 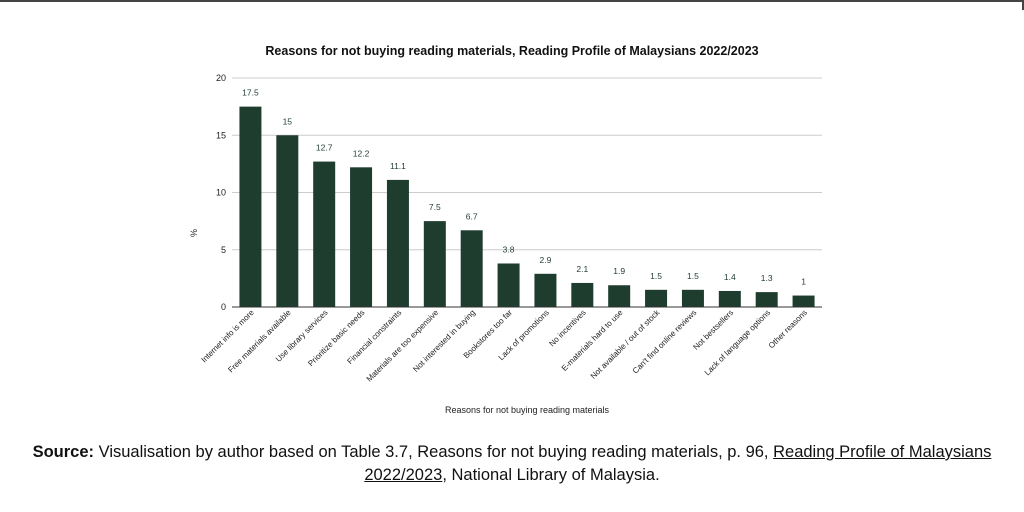 What do you see at coordinates (551, 475) in the screenshot?
I see `source-text-end: , National Library of Malaysia.` at bounding box center [551, 475].